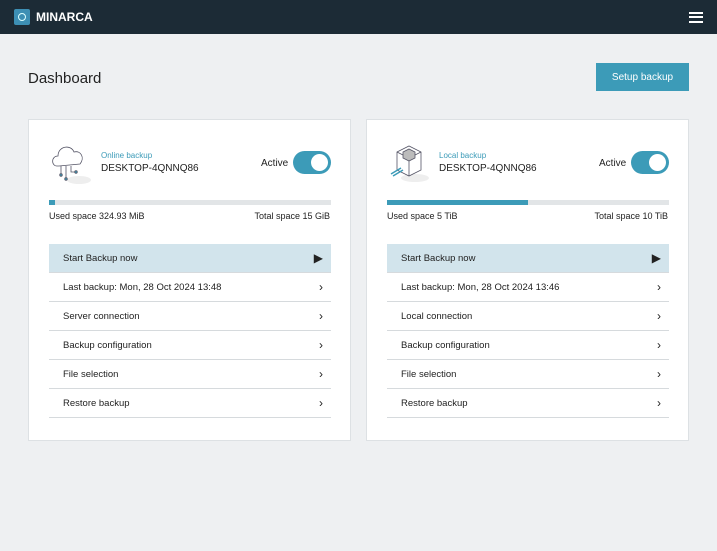 This screenshot has width=717, height=551. Describe the element at coordinates (528, 316) in the screenshot. I see `list-item: Local connection ›` at that location.